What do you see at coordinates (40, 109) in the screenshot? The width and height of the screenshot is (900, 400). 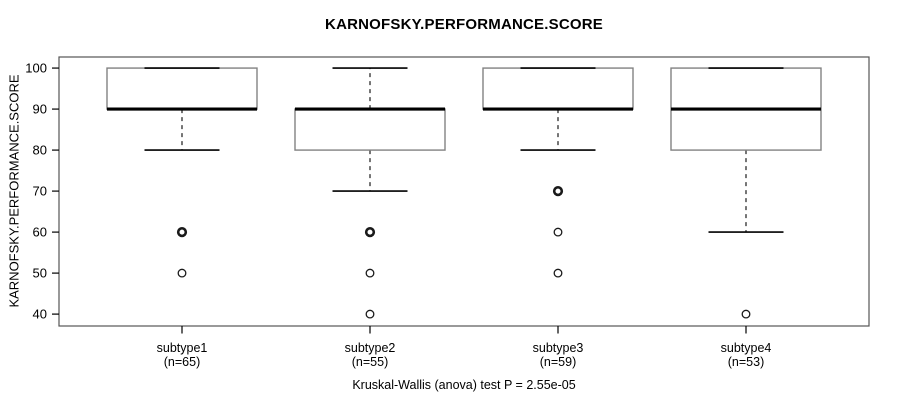 I see `y-tick-label: 90` at bounding box center [40, 109].